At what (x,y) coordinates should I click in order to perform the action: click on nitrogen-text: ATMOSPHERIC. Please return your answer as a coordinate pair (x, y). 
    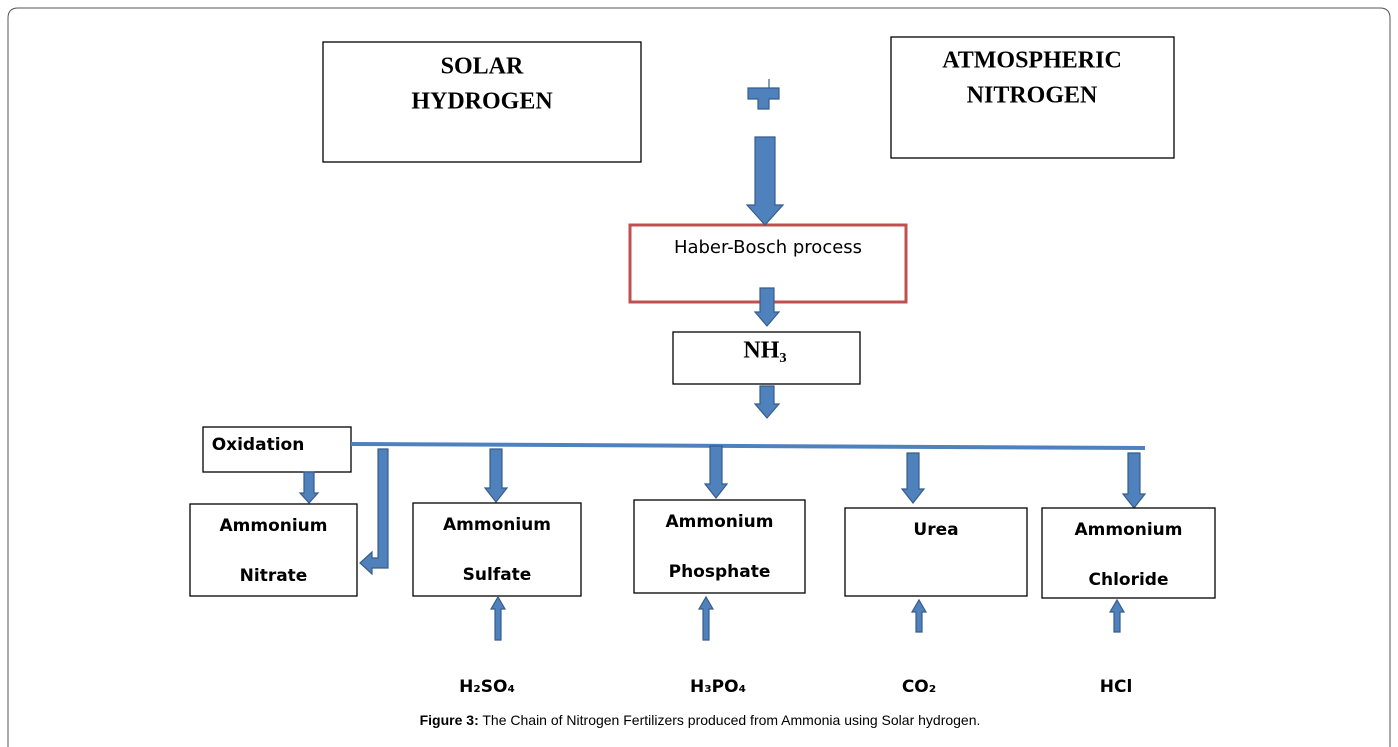
    Looking at the image, I should click on (1032, 61).